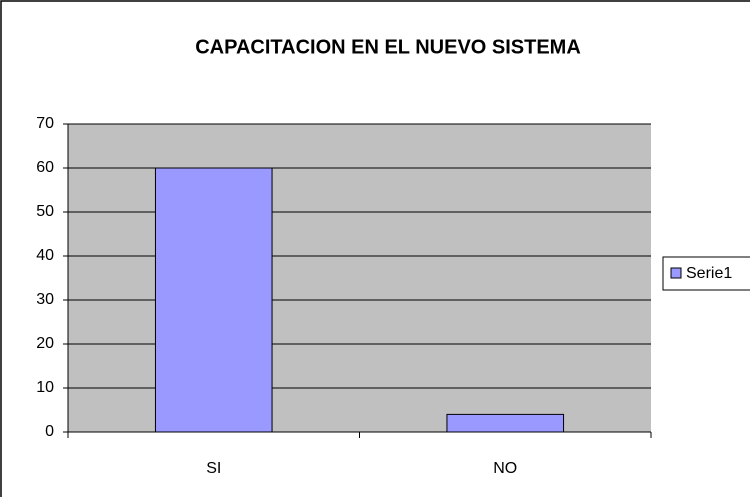 The height and width of the screenshot is (502, 750). Describe the element at coordinates (49, 431) in the screenshot. I see `y-tick-label: 0` at that location.